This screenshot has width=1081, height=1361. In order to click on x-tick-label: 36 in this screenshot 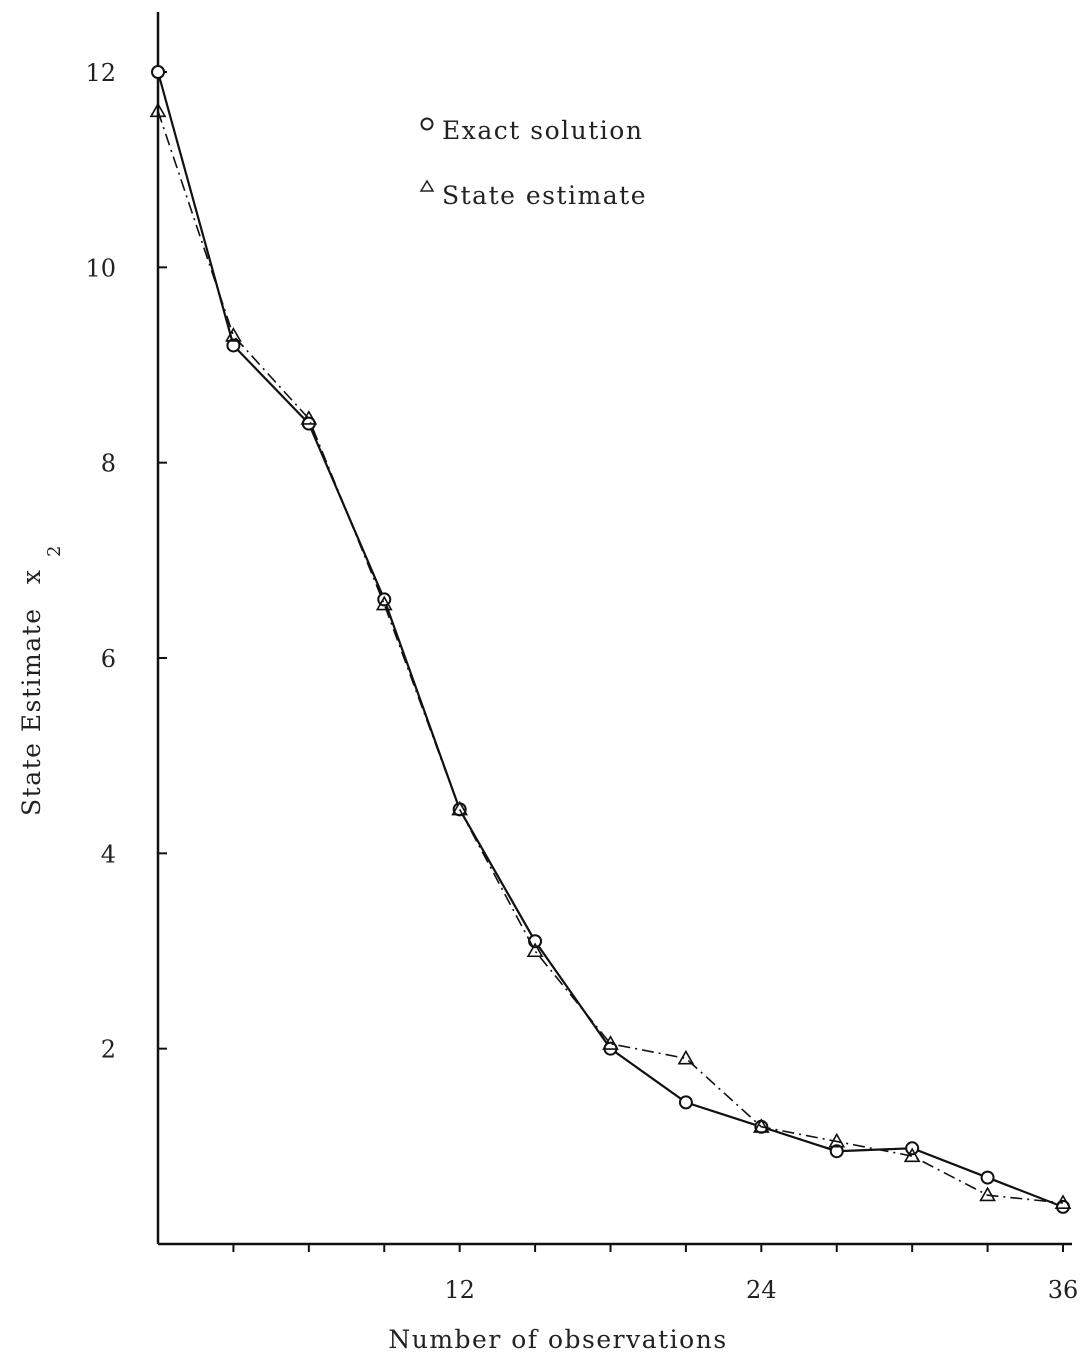, I will do `click(1063, 1290)`.